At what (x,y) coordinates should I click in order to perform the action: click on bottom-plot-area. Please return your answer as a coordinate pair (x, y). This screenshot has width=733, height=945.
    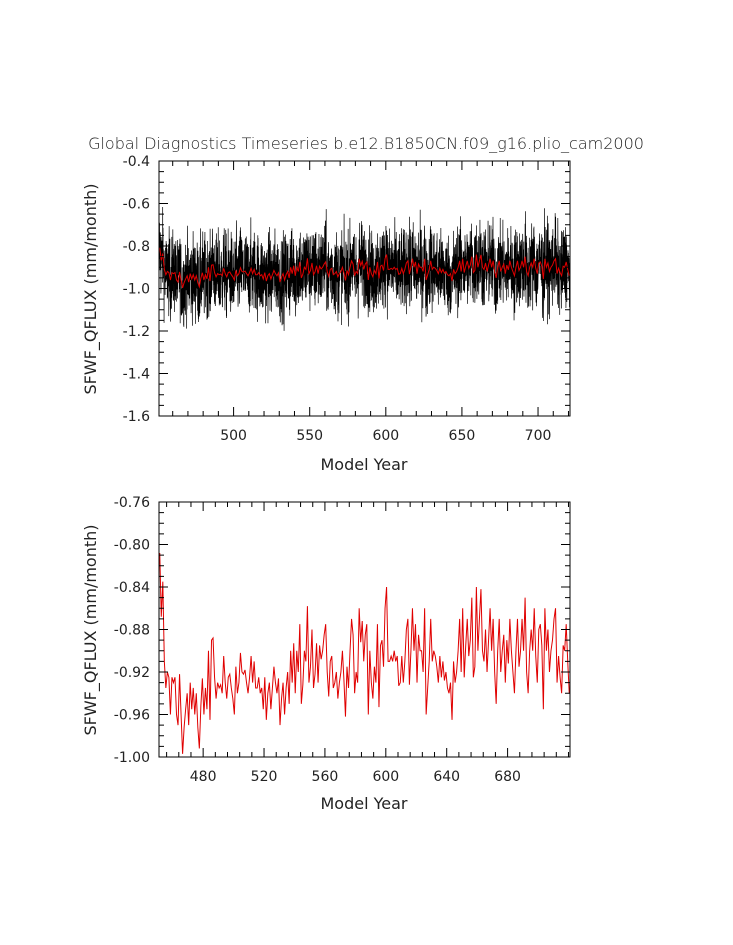
    Looking at the image, I should click on (364, 653).